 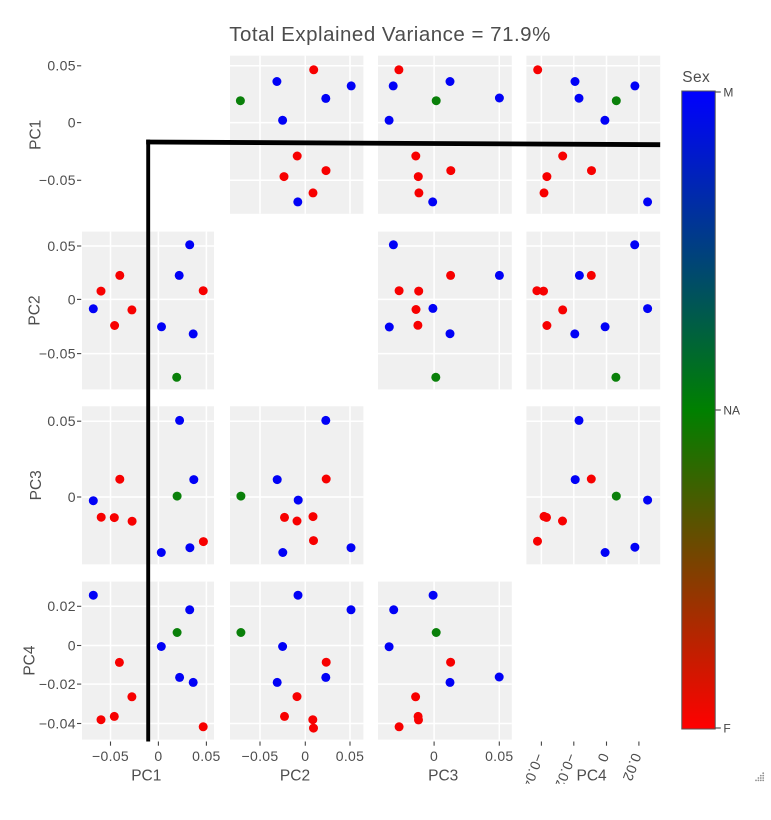 I want to click on svg-text: F, so click(x=726, y=729).